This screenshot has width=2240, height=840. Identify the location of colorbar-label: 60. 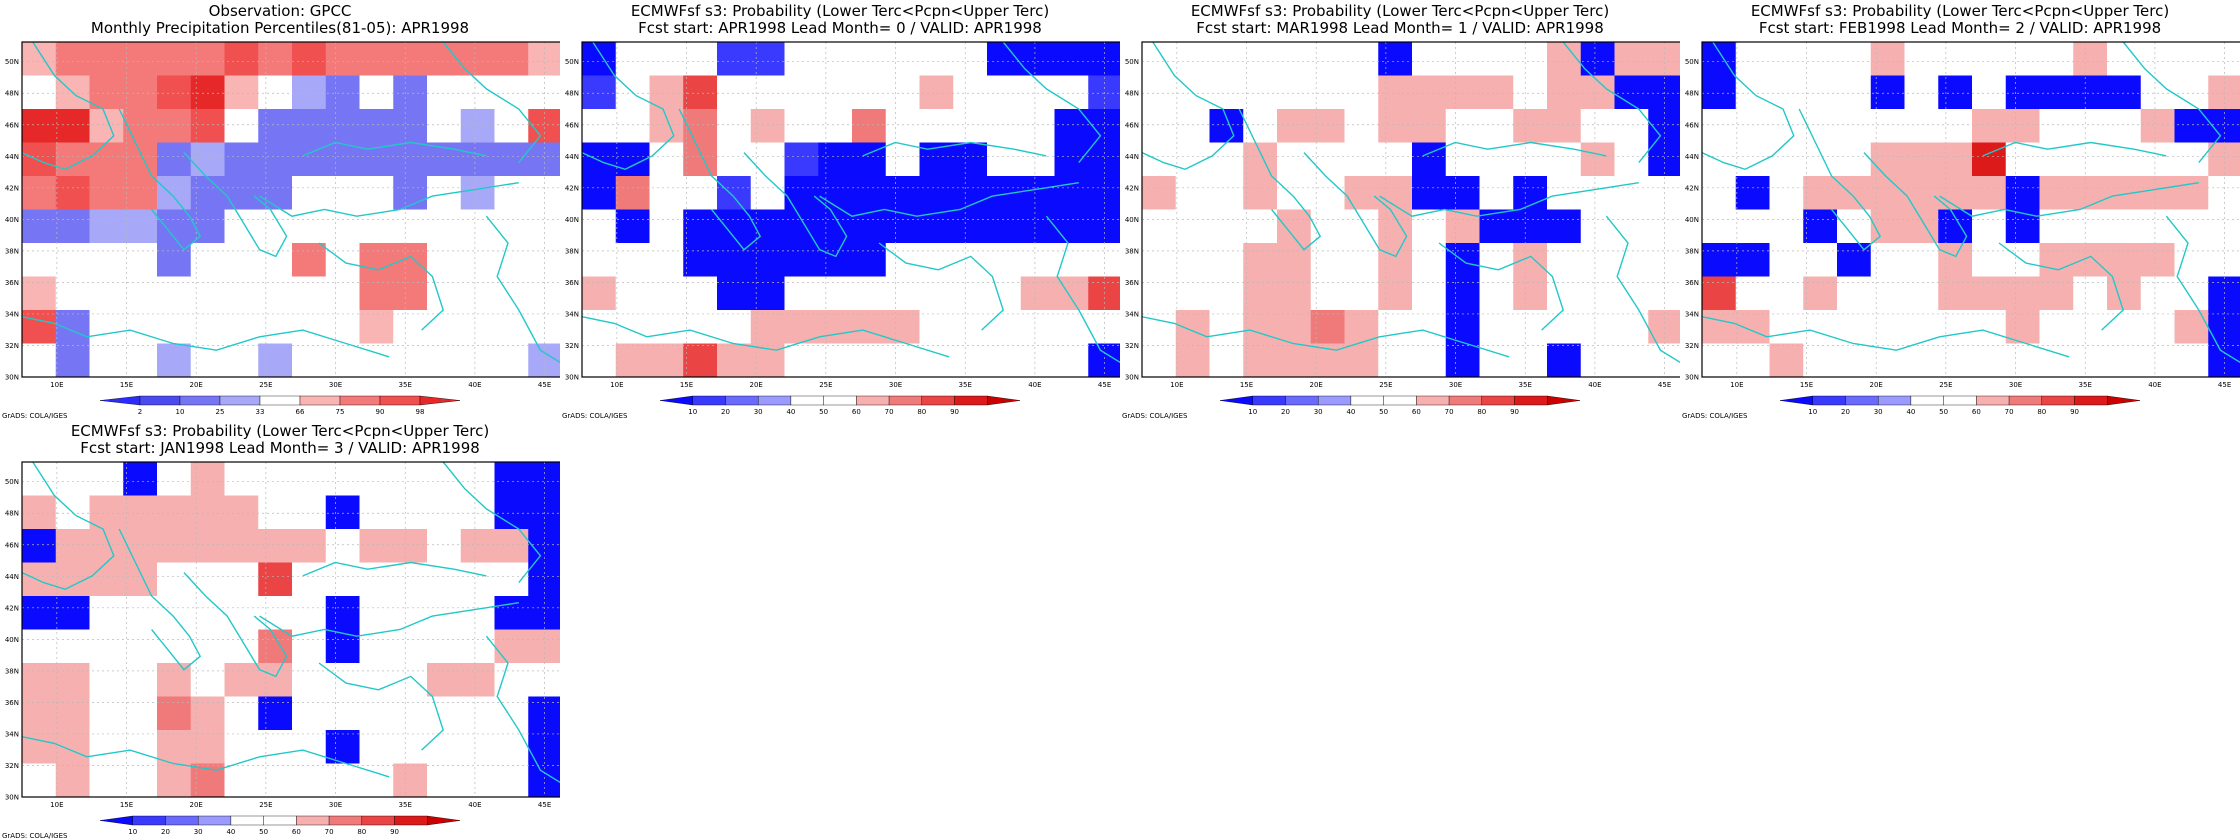
(1416, 412).